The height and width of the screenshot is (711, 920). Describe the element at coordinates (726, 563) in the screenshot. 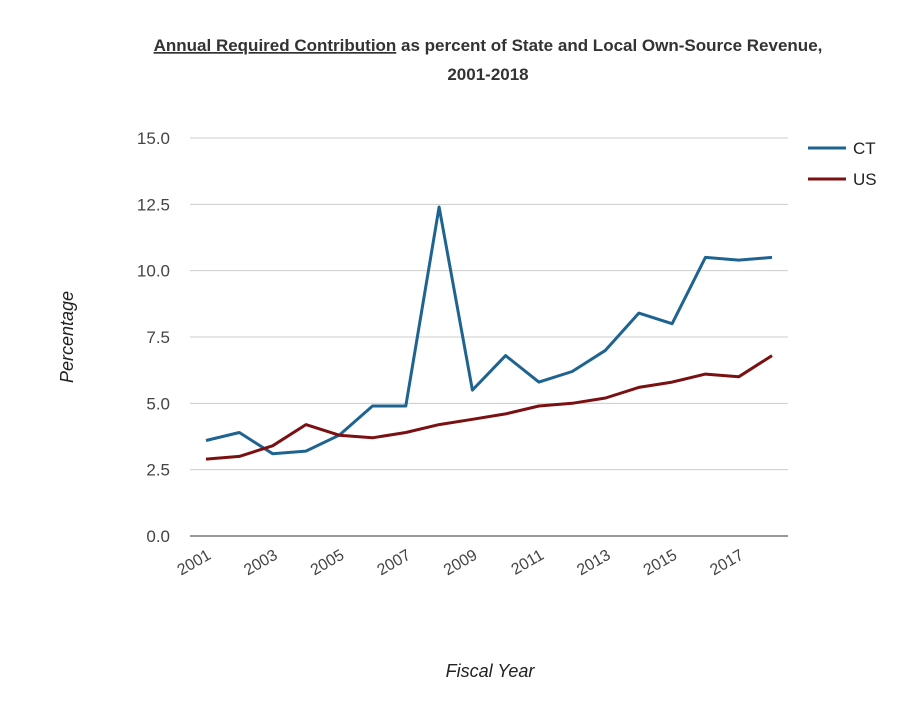

I see `x-tick-label: 2017` at that location.